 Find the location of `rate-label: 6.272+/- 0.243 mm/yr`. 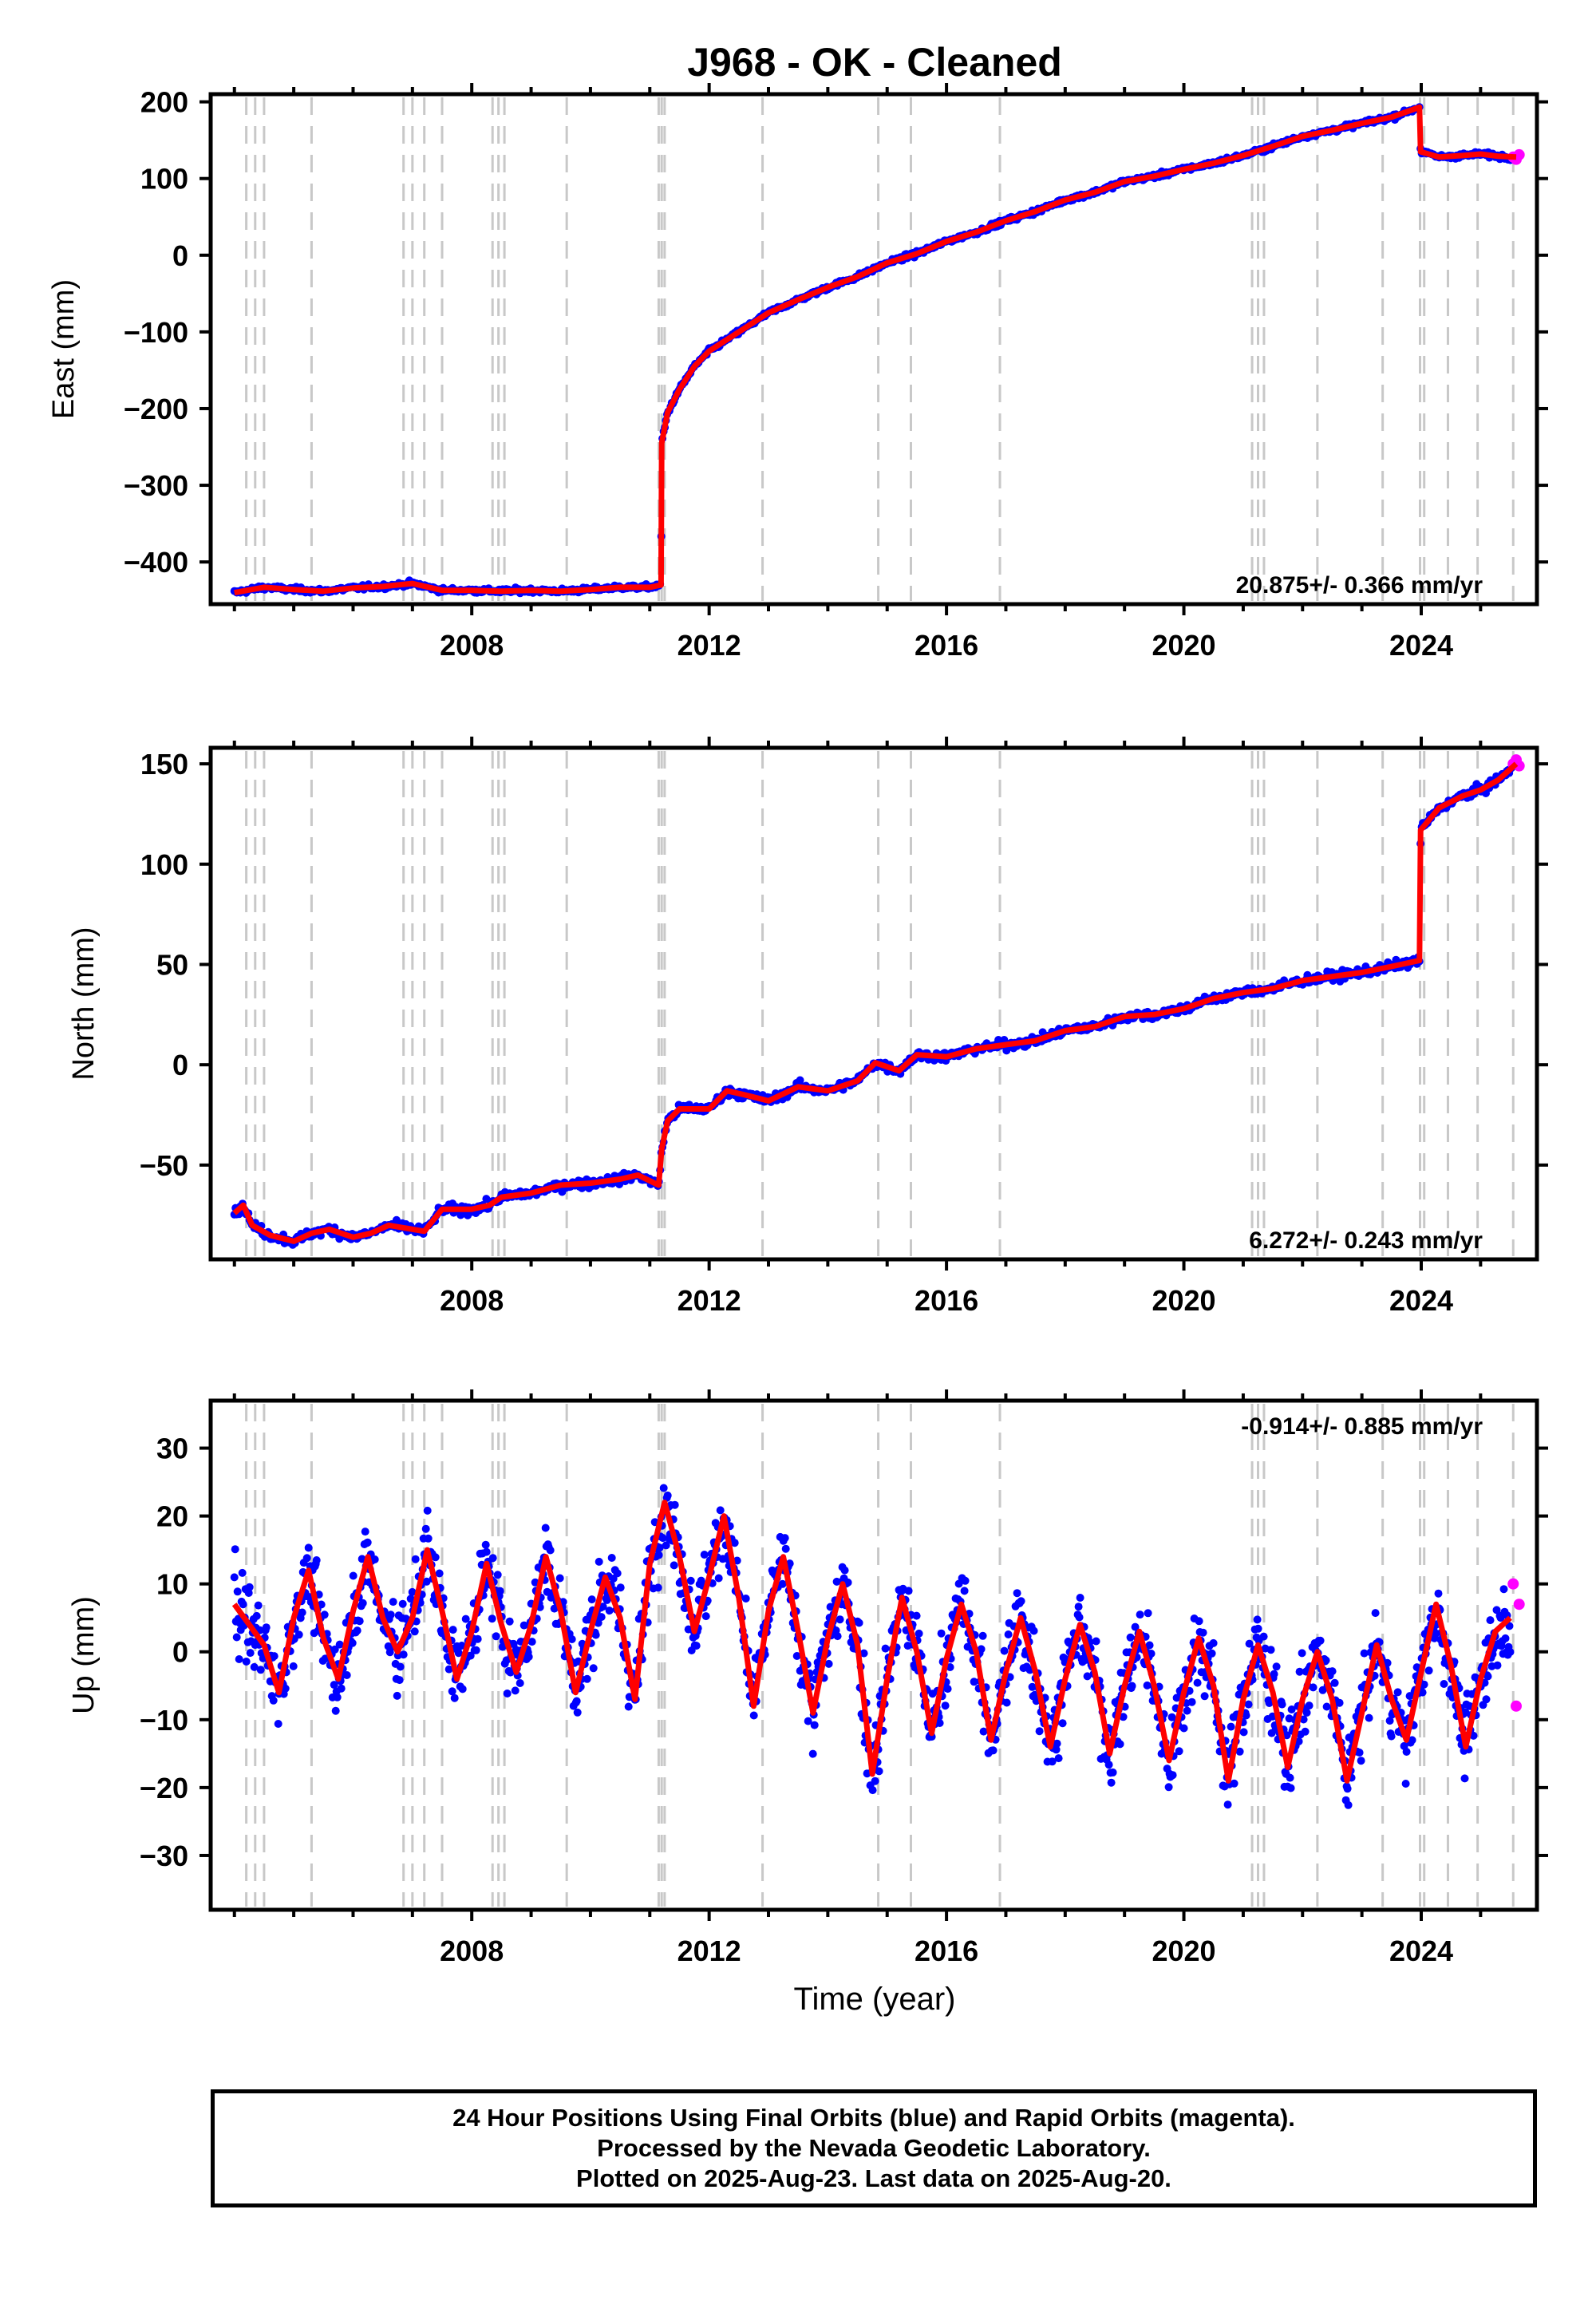

rate-label: 6.272+/- 0.243 mm/yr is located at coordinates (1366, 1240).